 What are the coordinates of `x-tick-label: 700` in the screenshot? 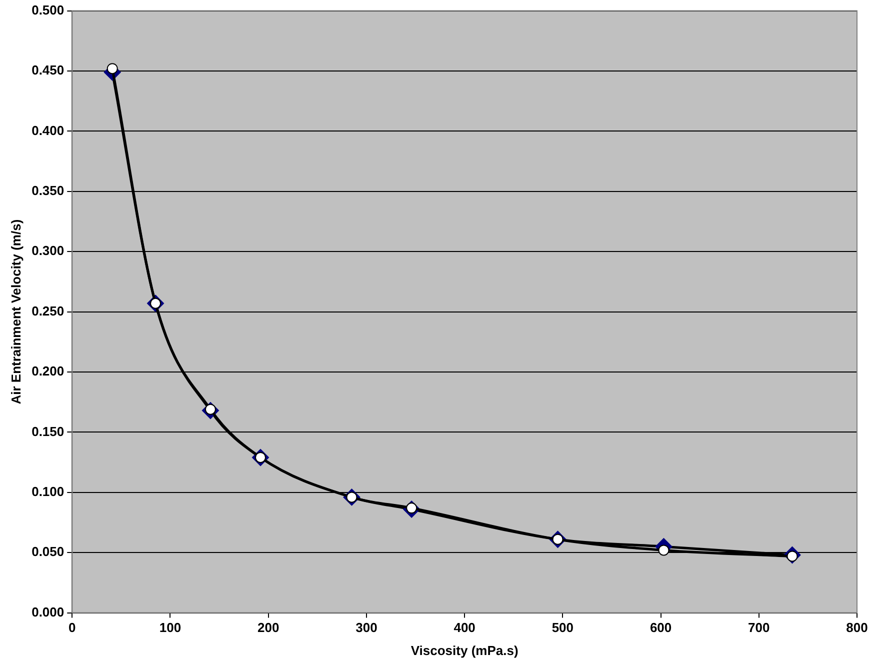 It's located at (759, 628).